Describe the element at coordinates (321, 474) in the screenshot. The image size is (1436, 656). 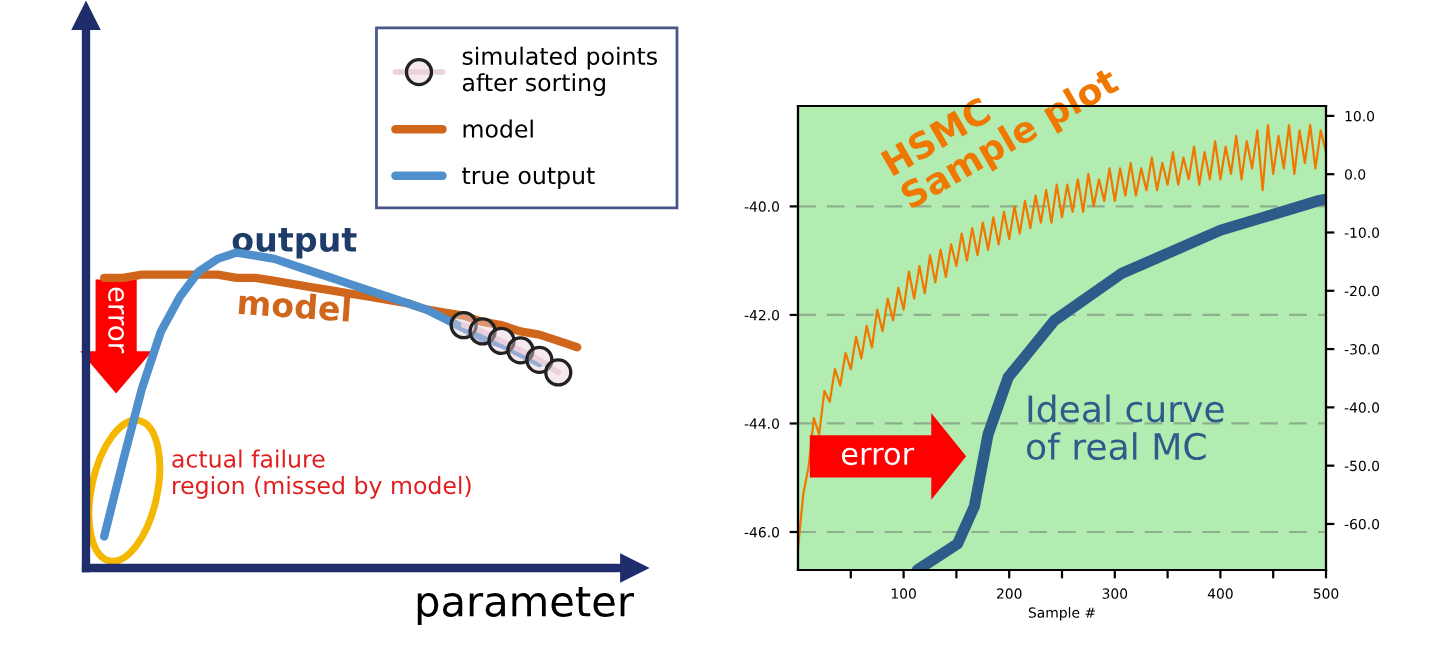
I see `annotation: actual failure region (missed by model)` at that location.